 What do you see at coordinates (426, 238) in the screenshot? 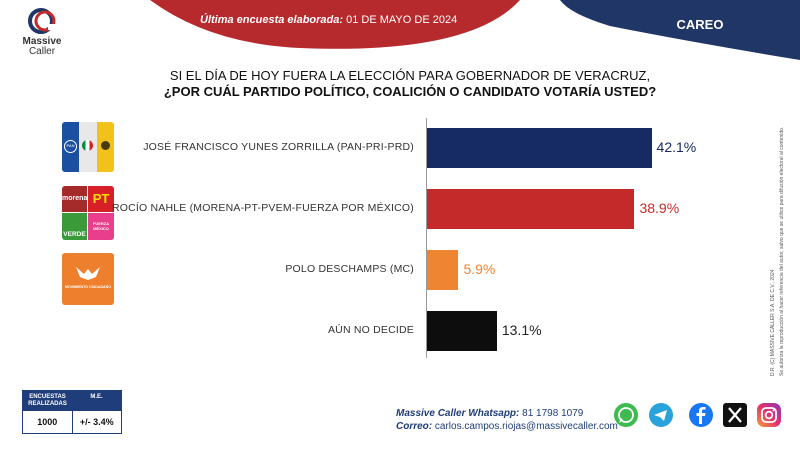
I see `chart-axis` at bounding box center [426, 238].